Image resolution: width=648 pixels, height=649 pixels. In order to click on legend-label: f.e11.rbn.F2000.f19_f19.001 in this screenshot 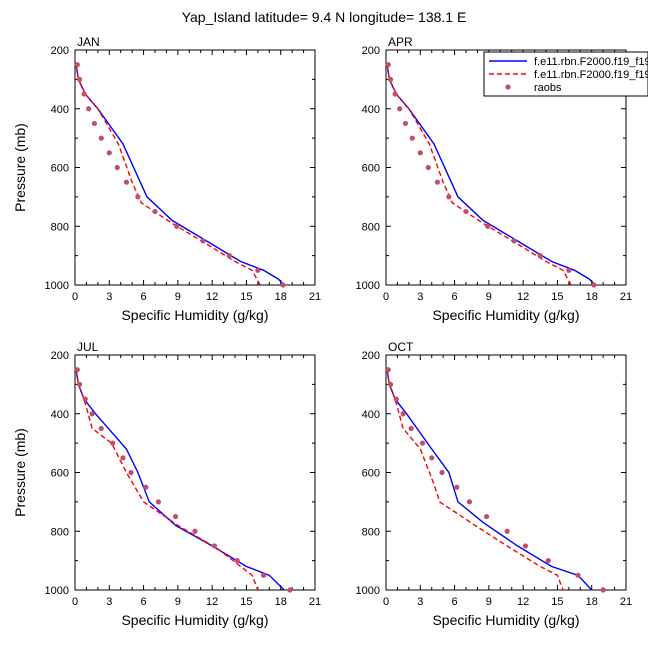, I will do `click(591, 62)`.